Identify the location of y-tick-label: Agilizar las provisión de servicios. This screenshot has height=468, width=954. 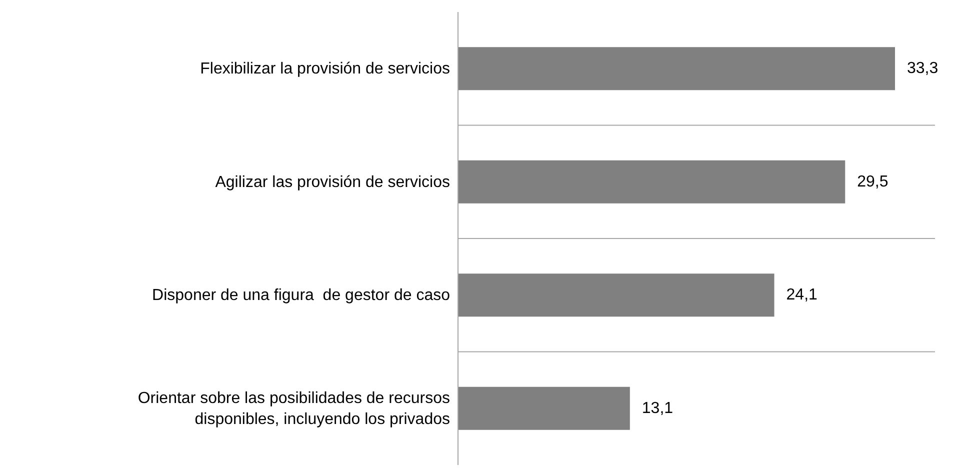
(332, 181).